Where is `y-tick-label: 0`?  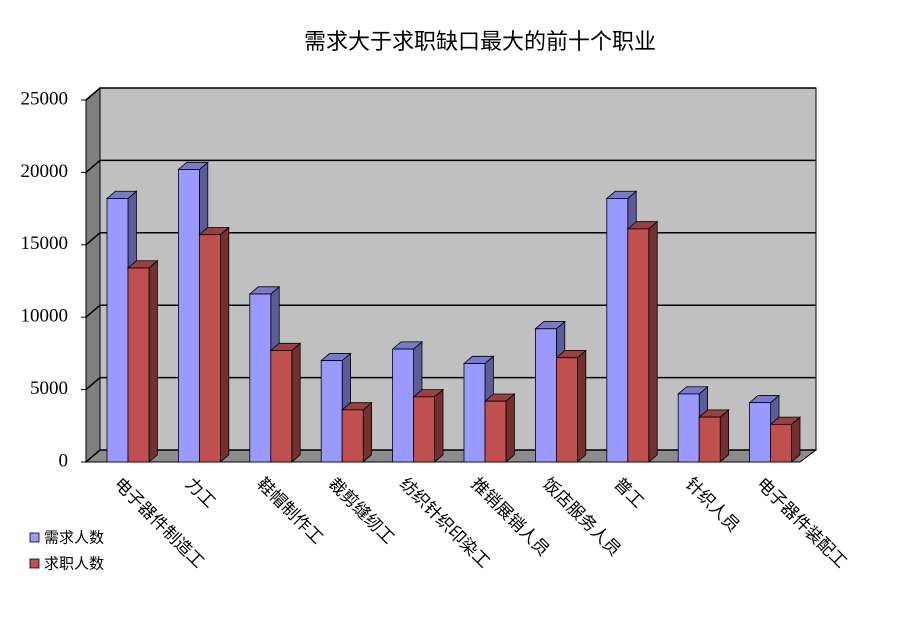 y-tick-label: 0 is located at coordinates (64, 460).